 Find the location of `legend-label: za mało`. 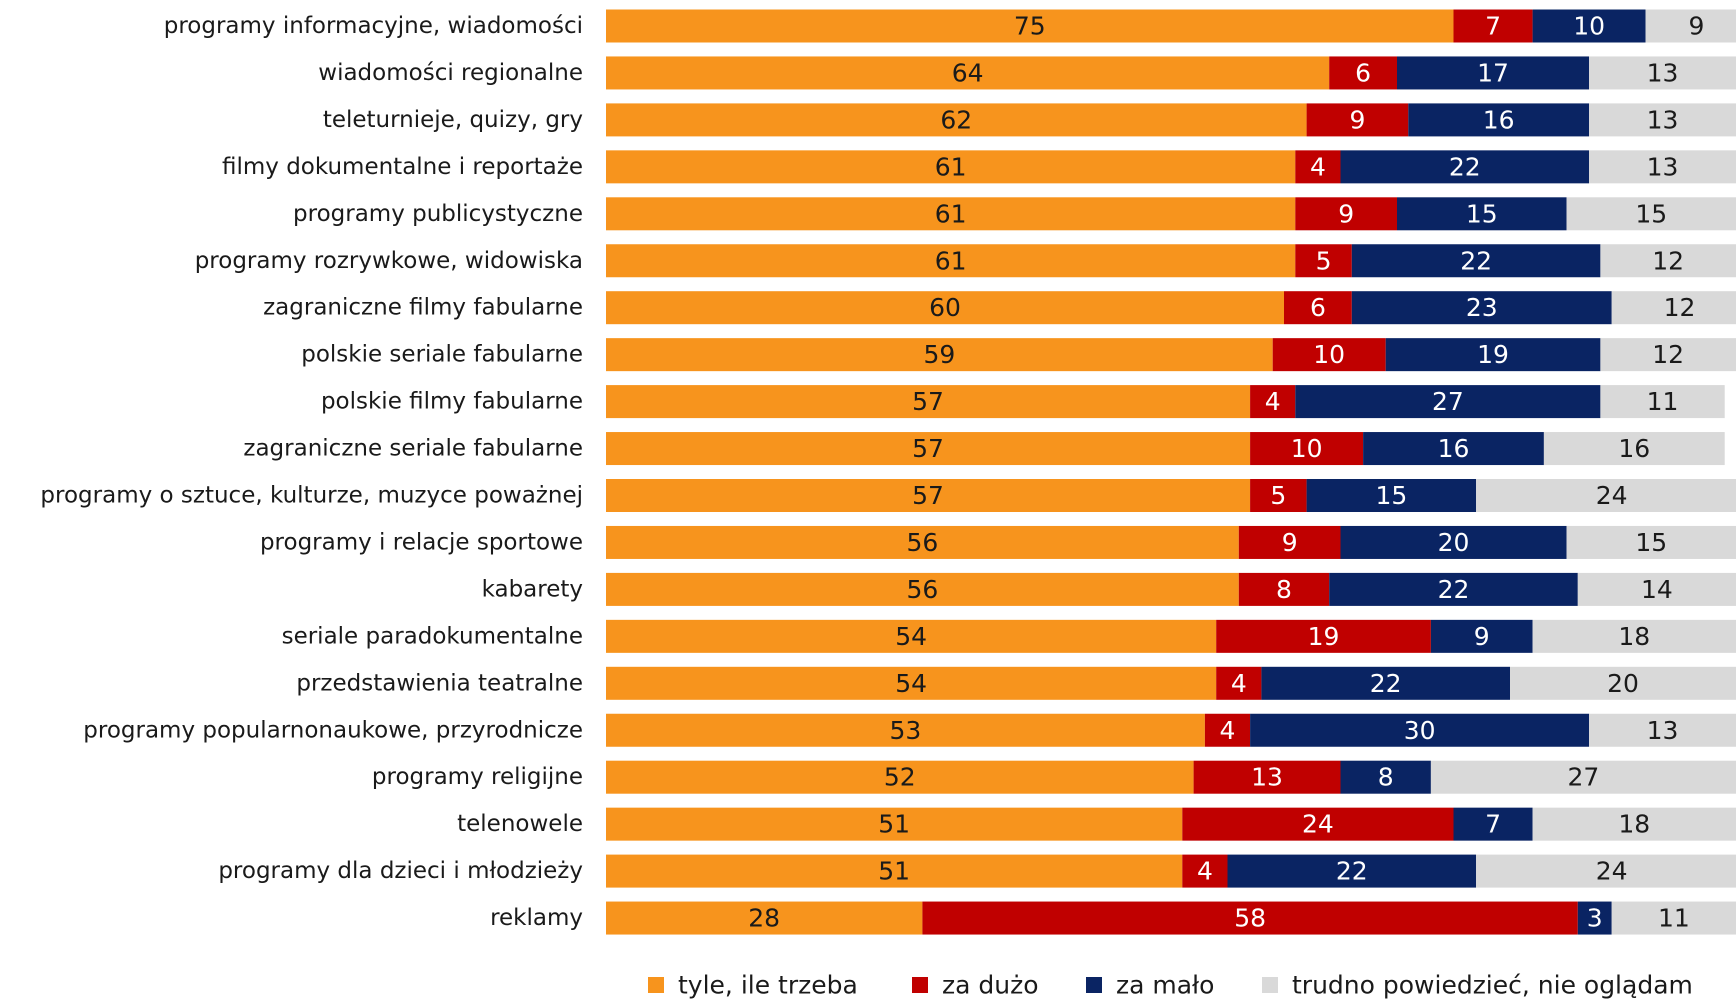

legend-label: za mało is located at coordinates (1165, 985).